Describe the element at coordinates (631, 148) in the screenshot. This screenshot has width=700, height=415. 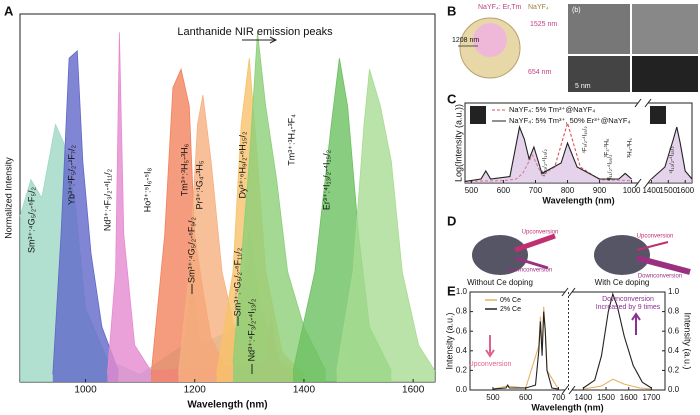
I see `peak-label: ³H₄-³H₆` at that location.